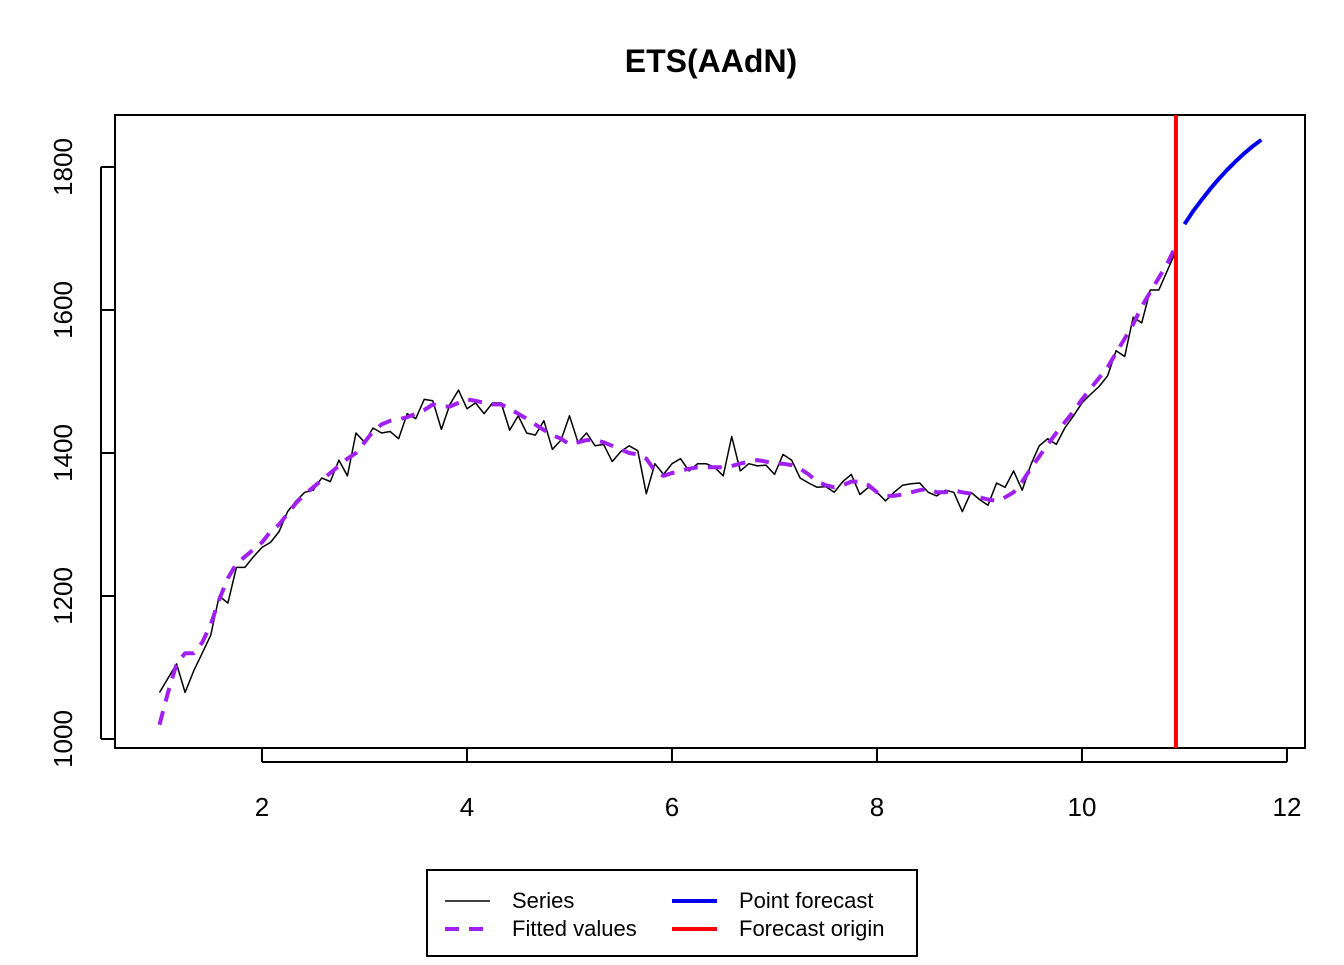 The image size is (1344, 965). What do you see at coordinates (672, 807) in the screenshot?
I see `x-tick-label: 6` at bounding box center [672, 807].